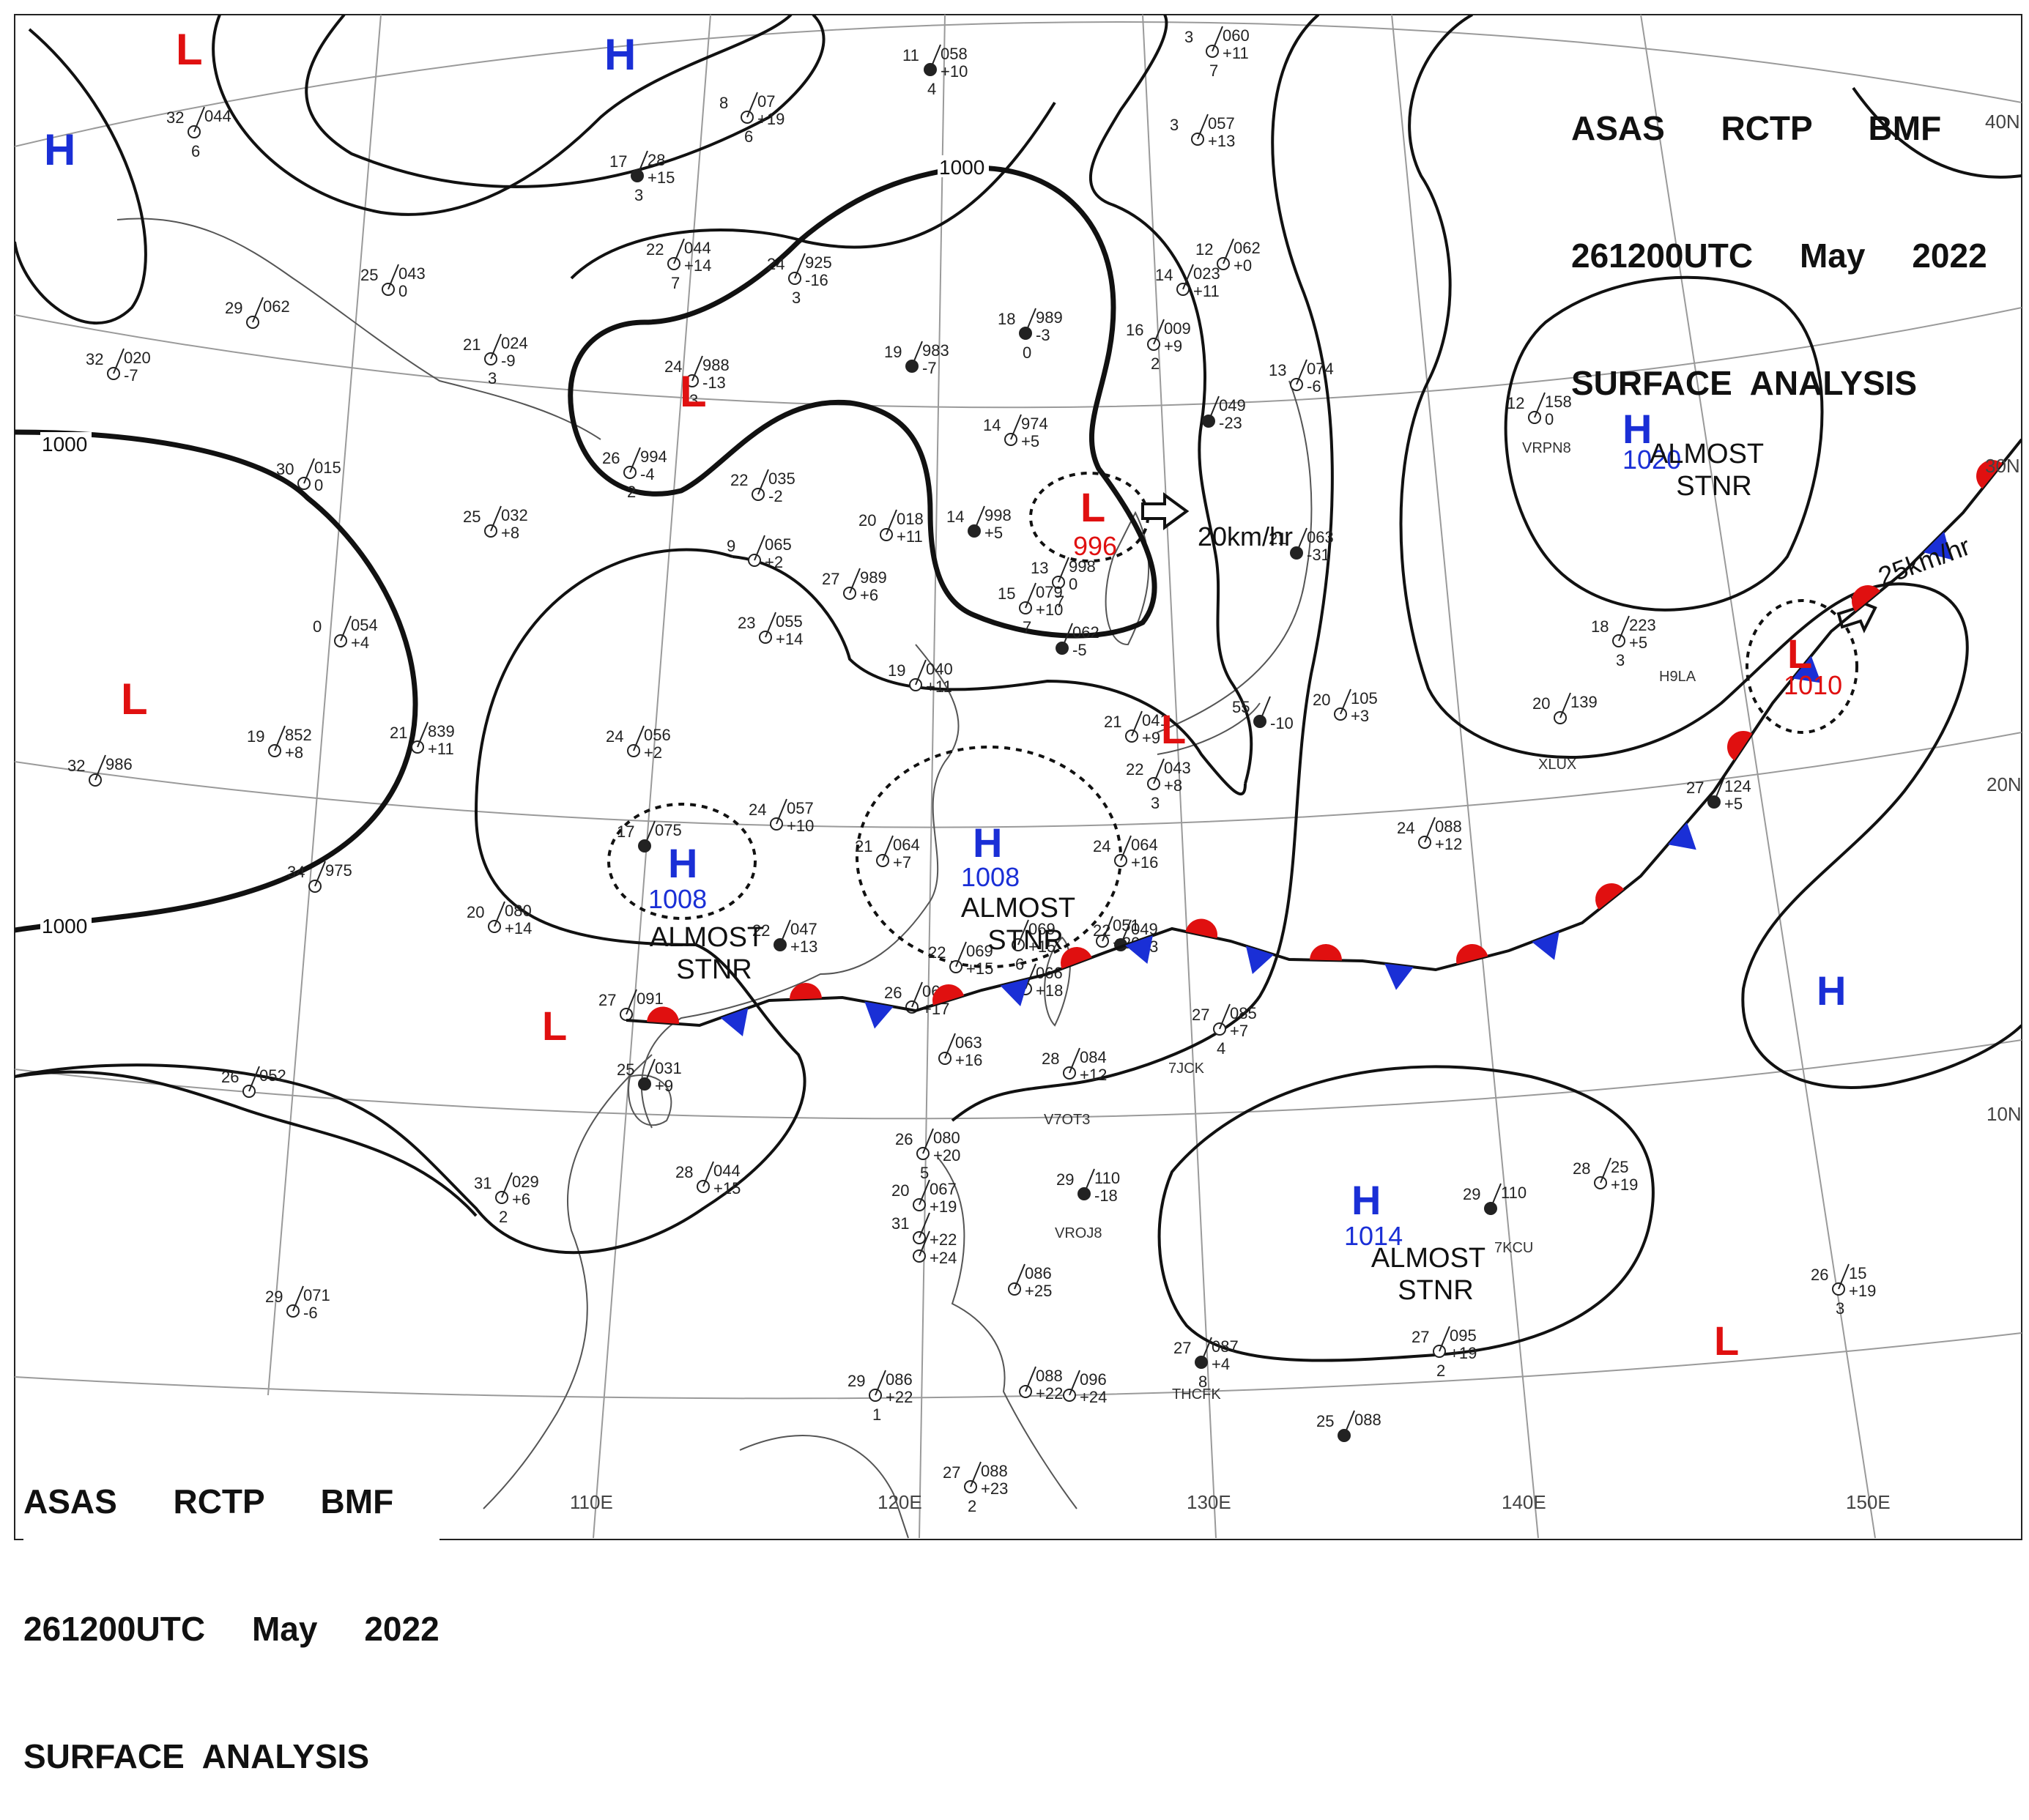  I want to click on station-plot: 31 029+62, so click(506, 1199).